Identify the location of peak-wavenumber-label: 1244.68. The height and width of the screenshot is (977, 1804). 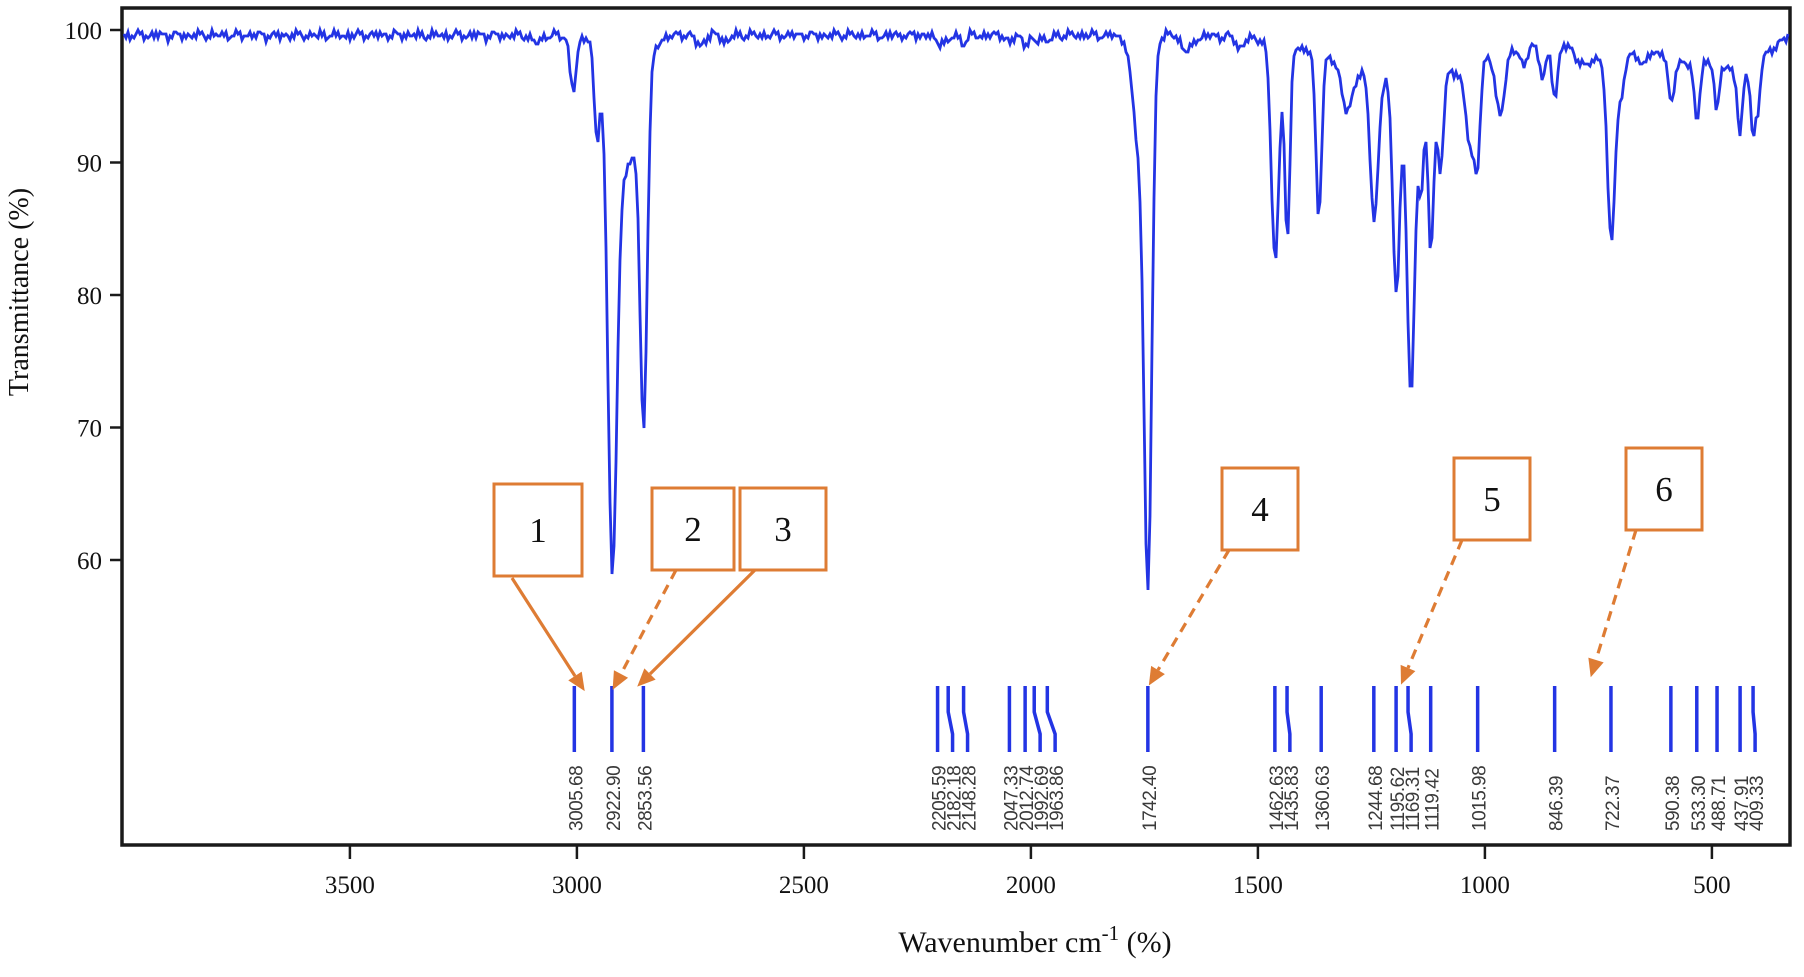
(1376, 798).